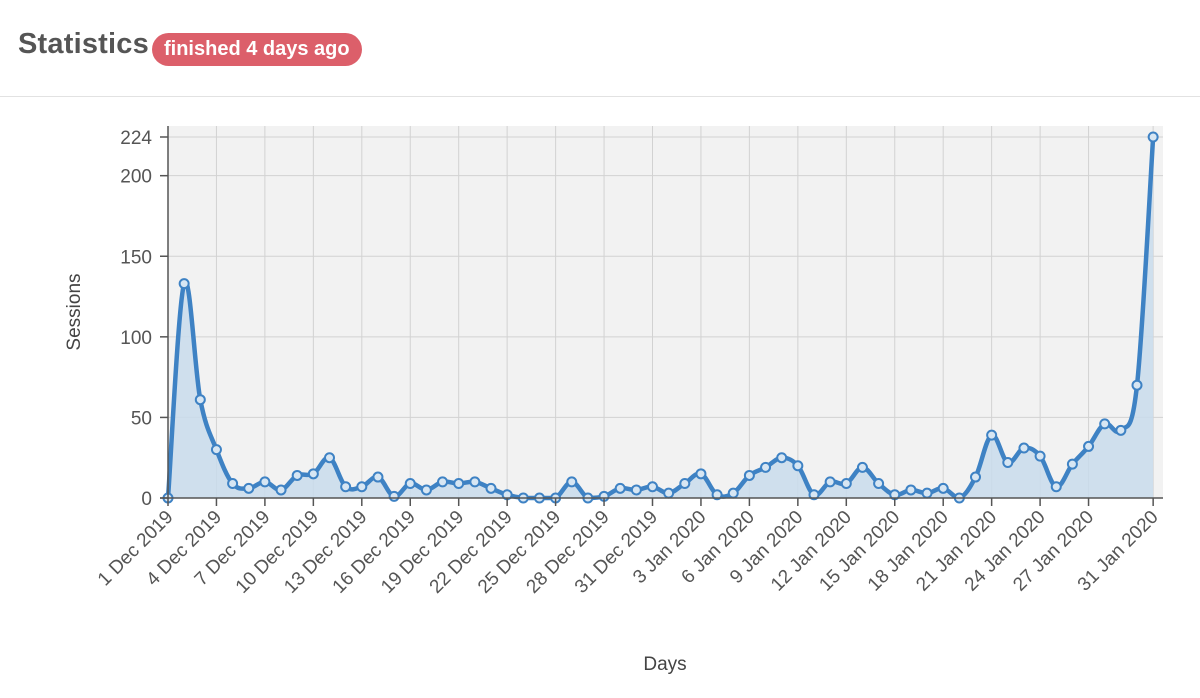 The width and height of the screenshot is (1200, 698). Describe the element at coordinates (136, 319) in the screenshot. I see `y-tick-labels: 0 50 100 150 200 224` at that location.